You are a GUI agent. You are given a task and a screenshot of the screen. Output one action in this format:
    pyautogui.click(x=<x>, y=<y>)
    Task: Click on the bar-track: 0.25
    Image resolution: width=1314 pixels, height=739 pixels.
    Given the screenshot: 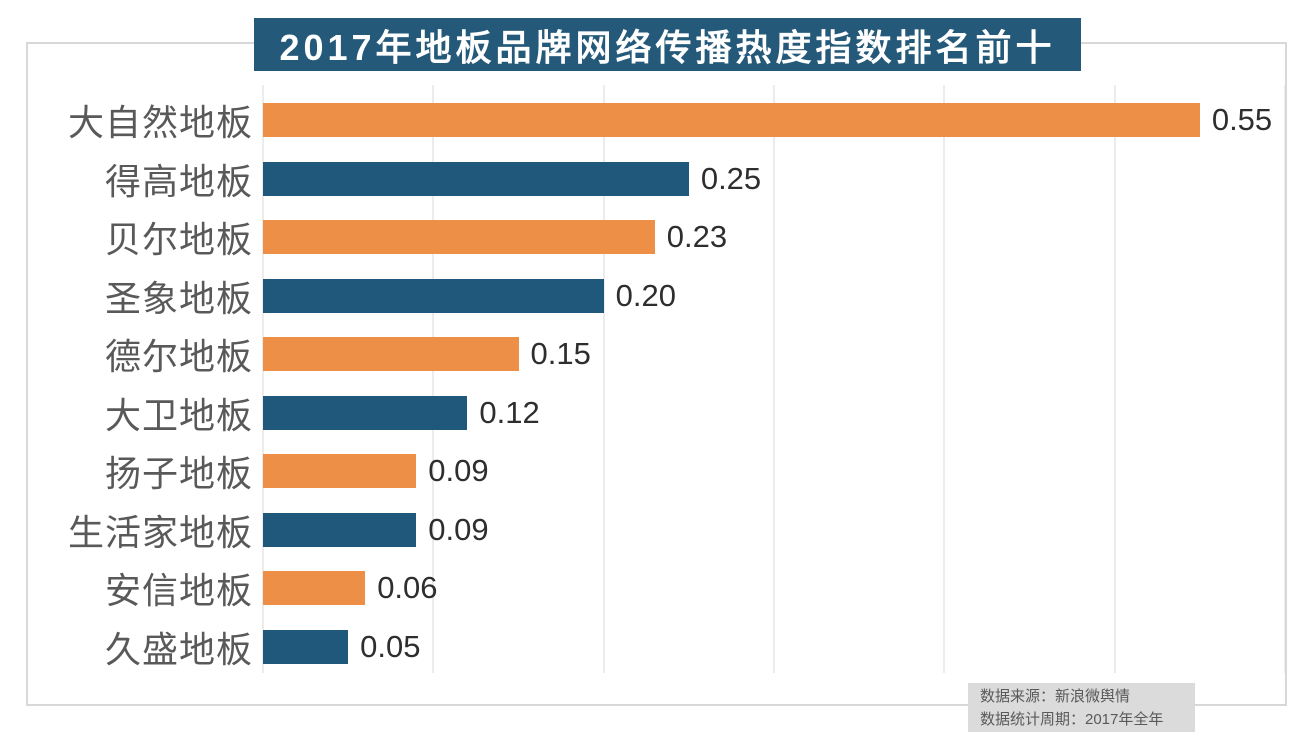 What is the action you would take?
    pyautogui.click(x=774, y=179)
    